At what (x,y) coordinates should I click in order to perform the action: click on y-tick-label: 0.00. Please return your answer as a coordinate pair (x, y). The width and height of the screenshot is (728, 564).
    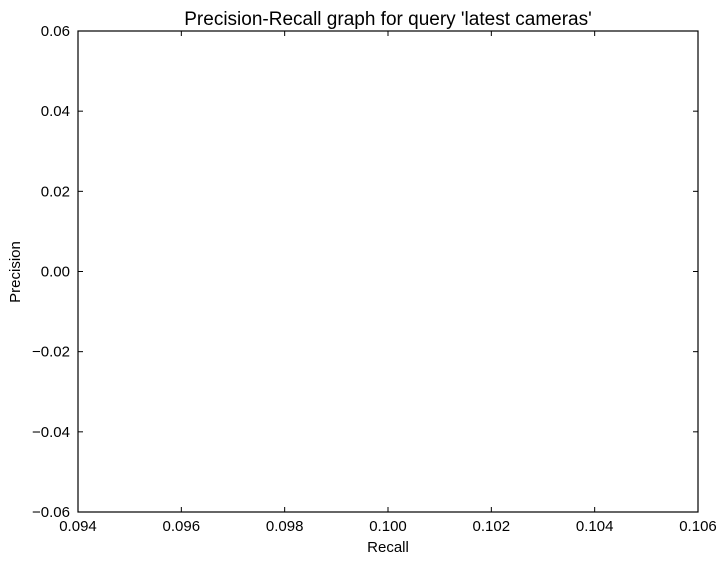
    Looking at the image, I should click on (55, 272).